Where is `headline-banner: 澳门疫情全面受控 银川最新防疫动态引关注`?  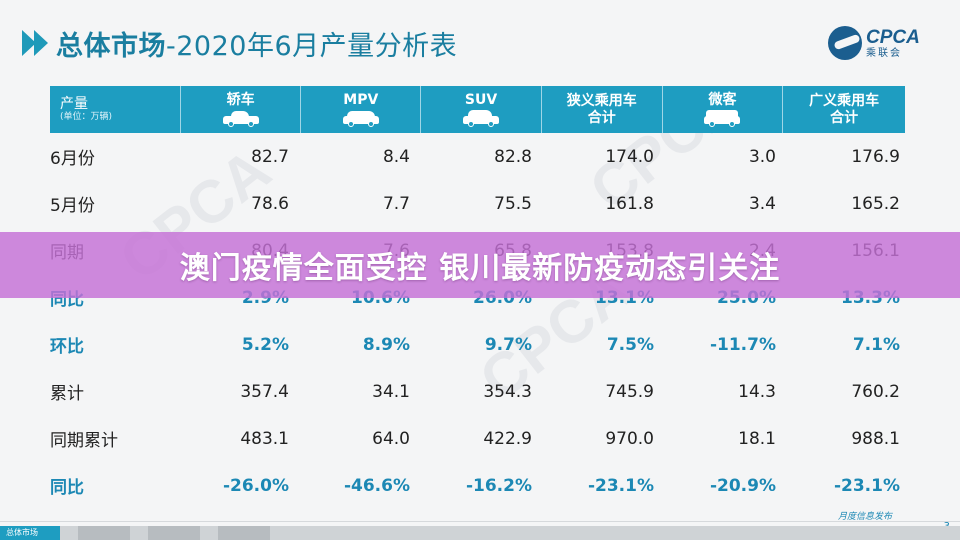
headline-banner: 澳门疫情全面受控 银川最新防疫动态引关注 is located at coordinates (480, 265).